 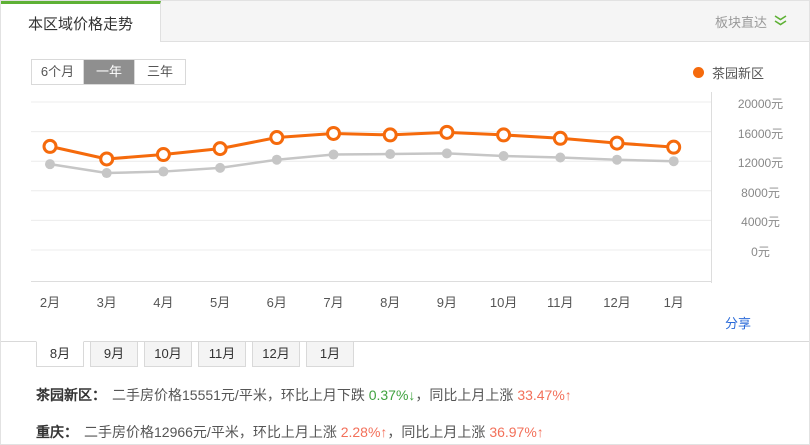 I want to click on y-axis-label: 0元, so click(x=760, y=252).